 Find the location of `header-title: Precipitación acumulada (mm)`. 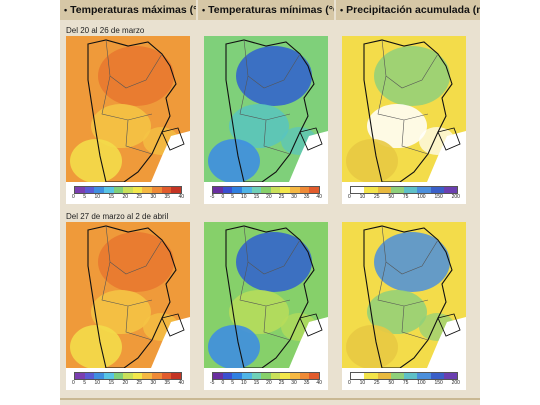

header-title: Precipitación acumulada (mm) is located at coordinates (413, 10).